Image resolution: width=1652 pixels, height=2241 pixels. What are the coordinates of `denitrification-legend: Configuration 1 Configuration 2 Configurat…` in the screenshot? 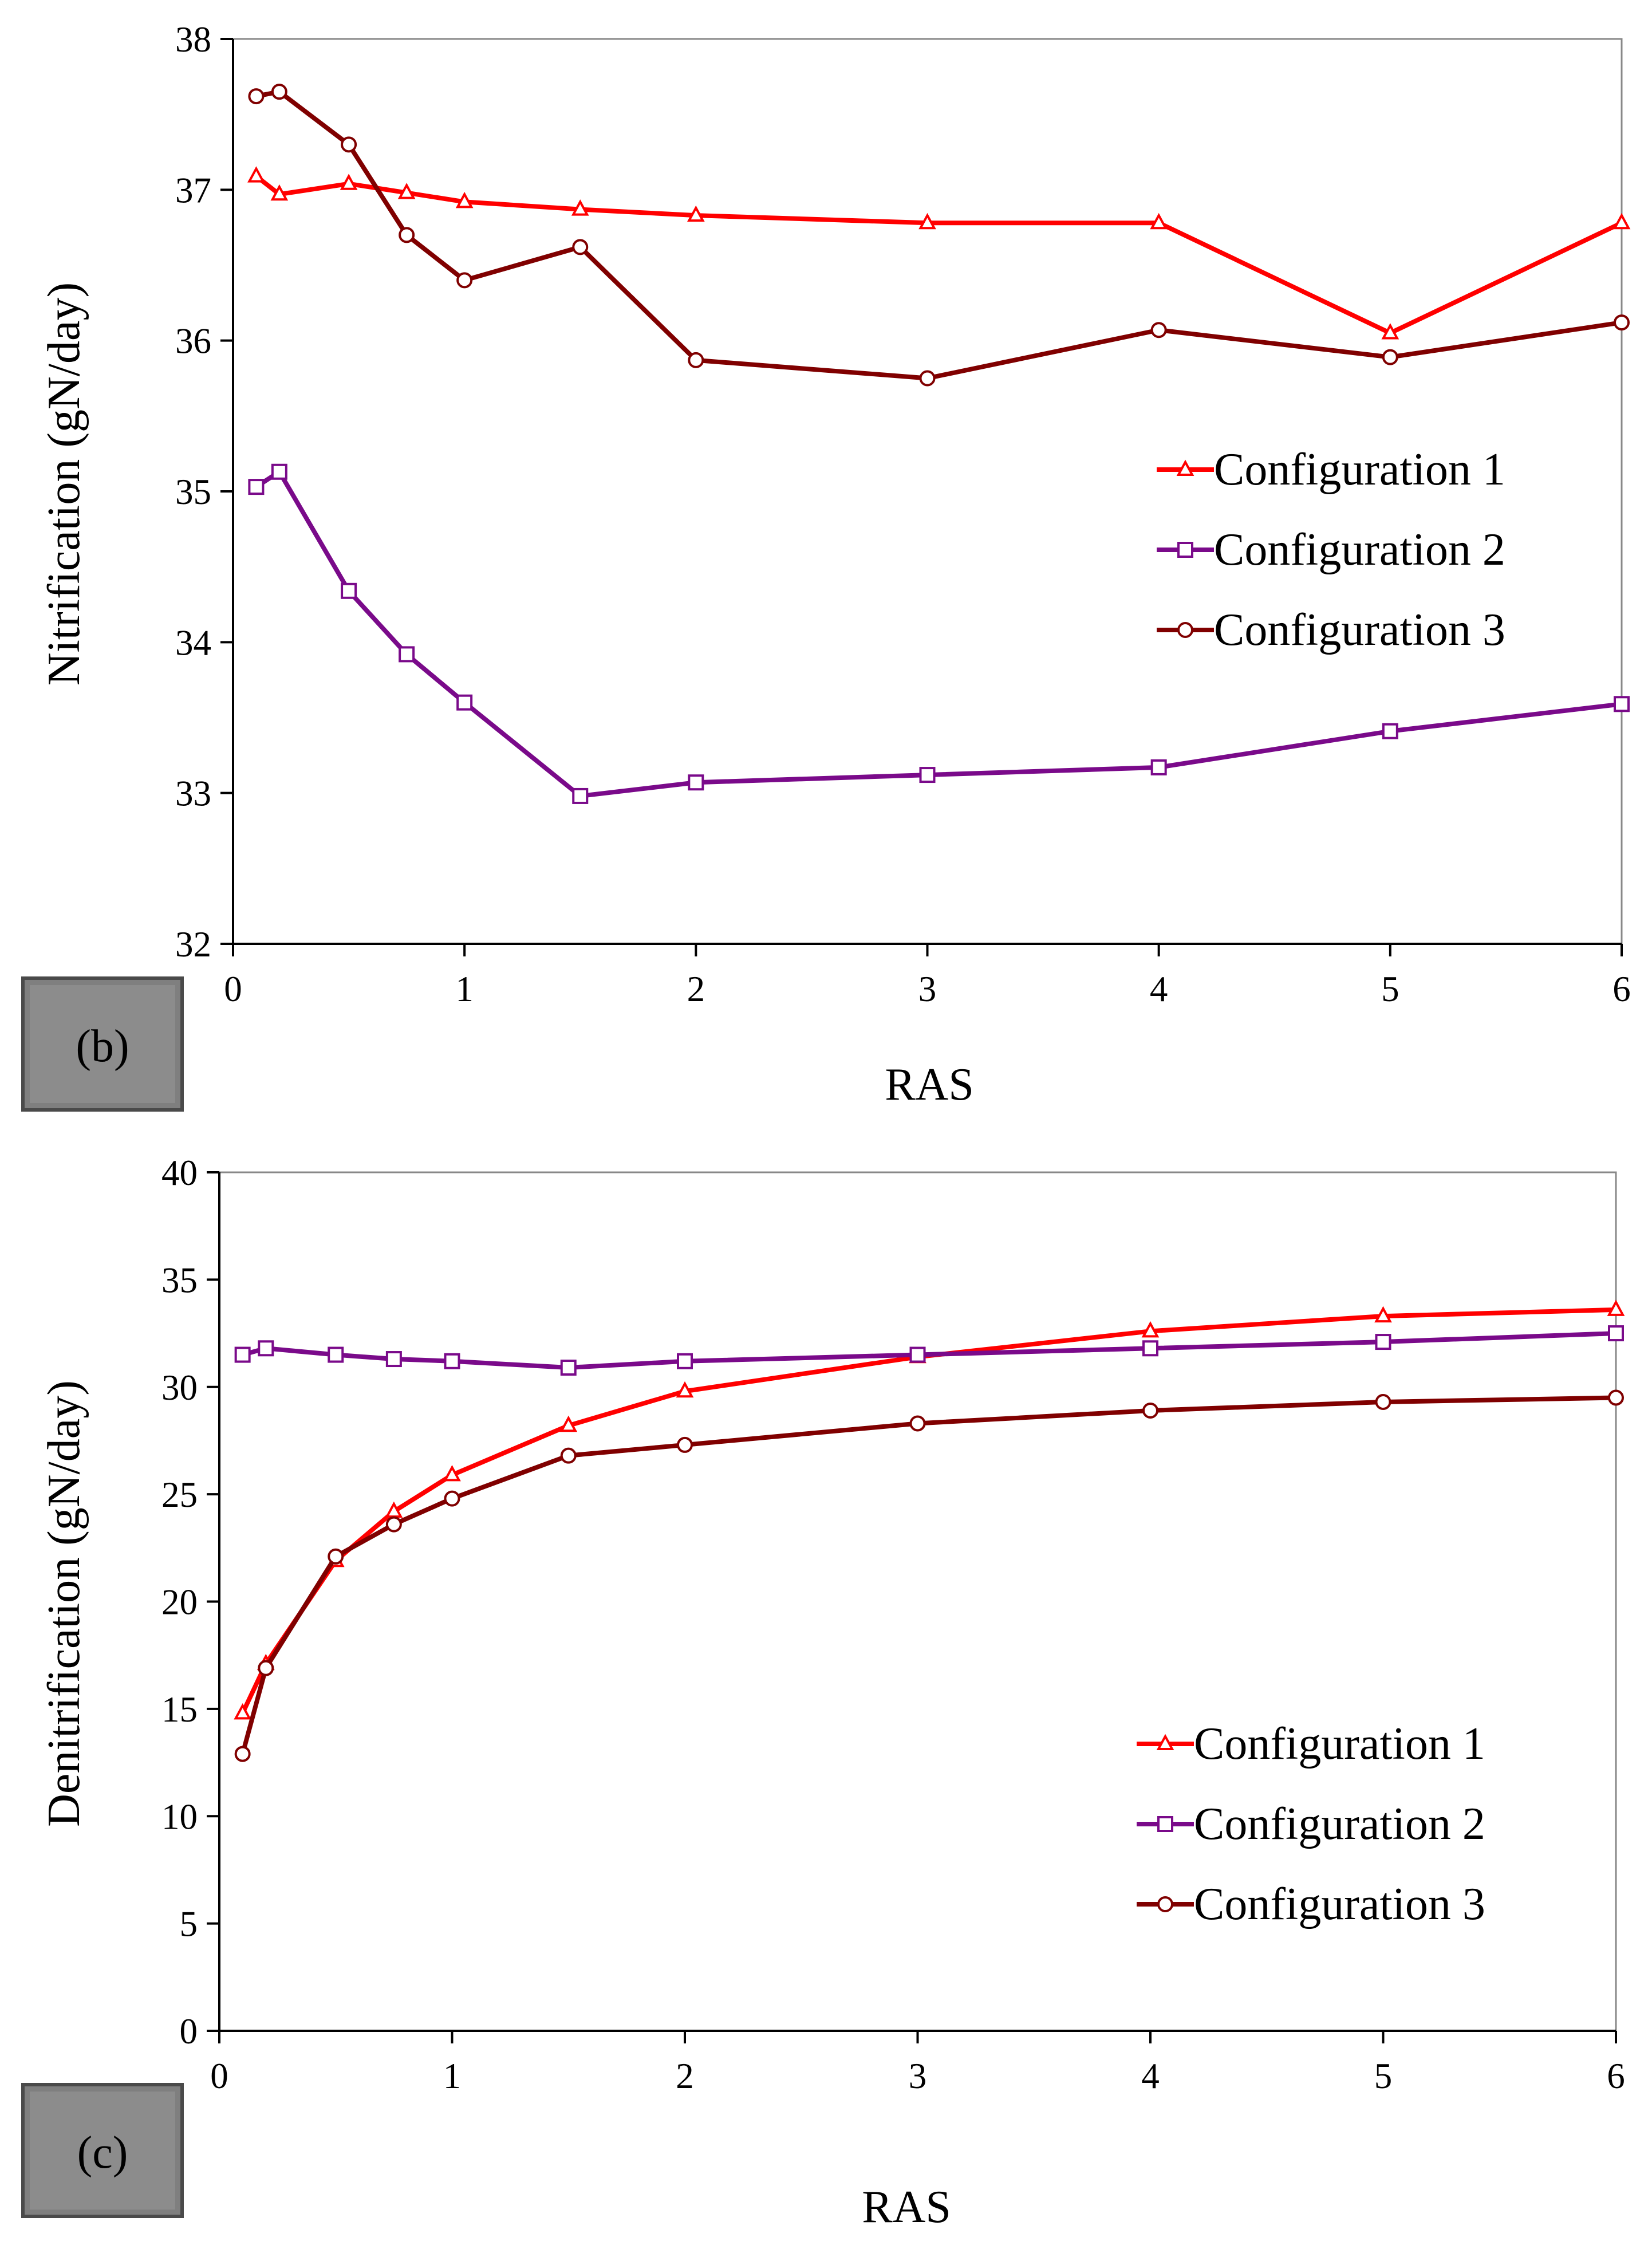 It's located at (1311, 1824).